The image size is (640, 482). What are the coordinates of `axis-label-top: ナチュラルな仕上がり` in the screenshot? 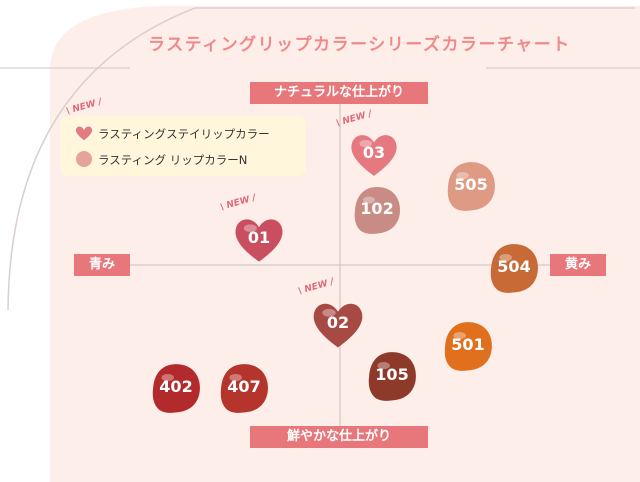 It's located at (339, 93).